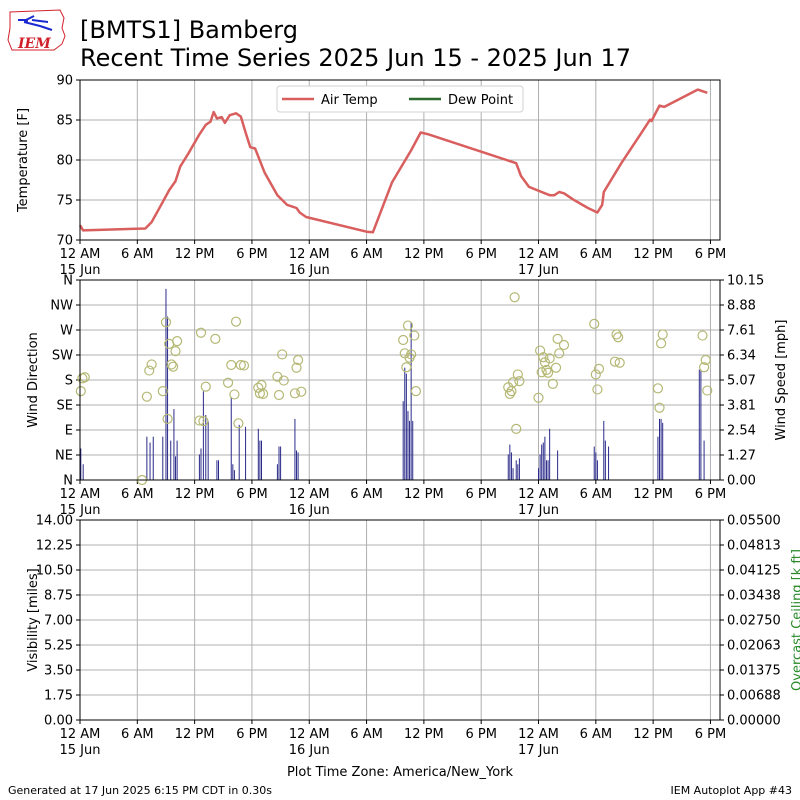  What do you see at coordinates (36, 29) in the screenshot?
I see `iem-logo: IEM` at bounding box center [36, 29].